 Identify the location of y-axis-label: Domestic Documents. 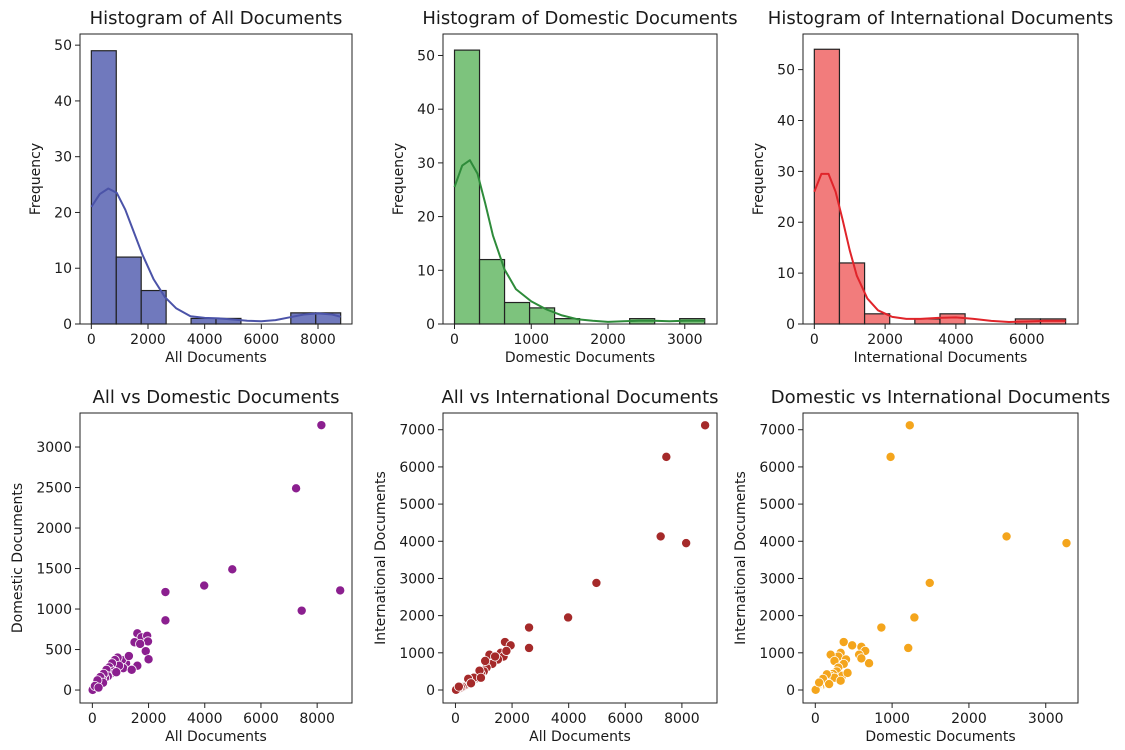
(18, 558).